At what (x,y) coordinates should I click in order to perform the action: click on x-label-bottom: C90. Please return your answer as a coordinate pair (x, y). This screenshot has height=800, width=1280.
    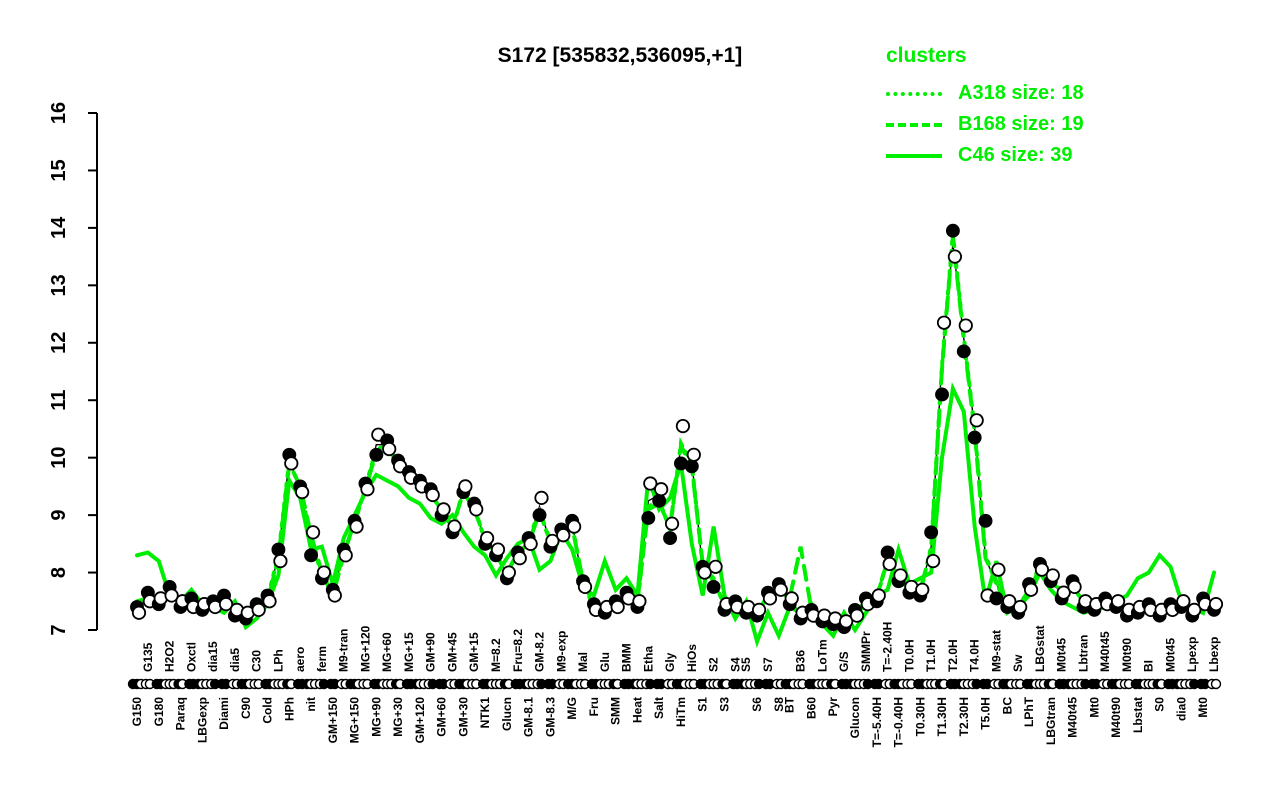
    Looking at the image, I should click on (246, 708).